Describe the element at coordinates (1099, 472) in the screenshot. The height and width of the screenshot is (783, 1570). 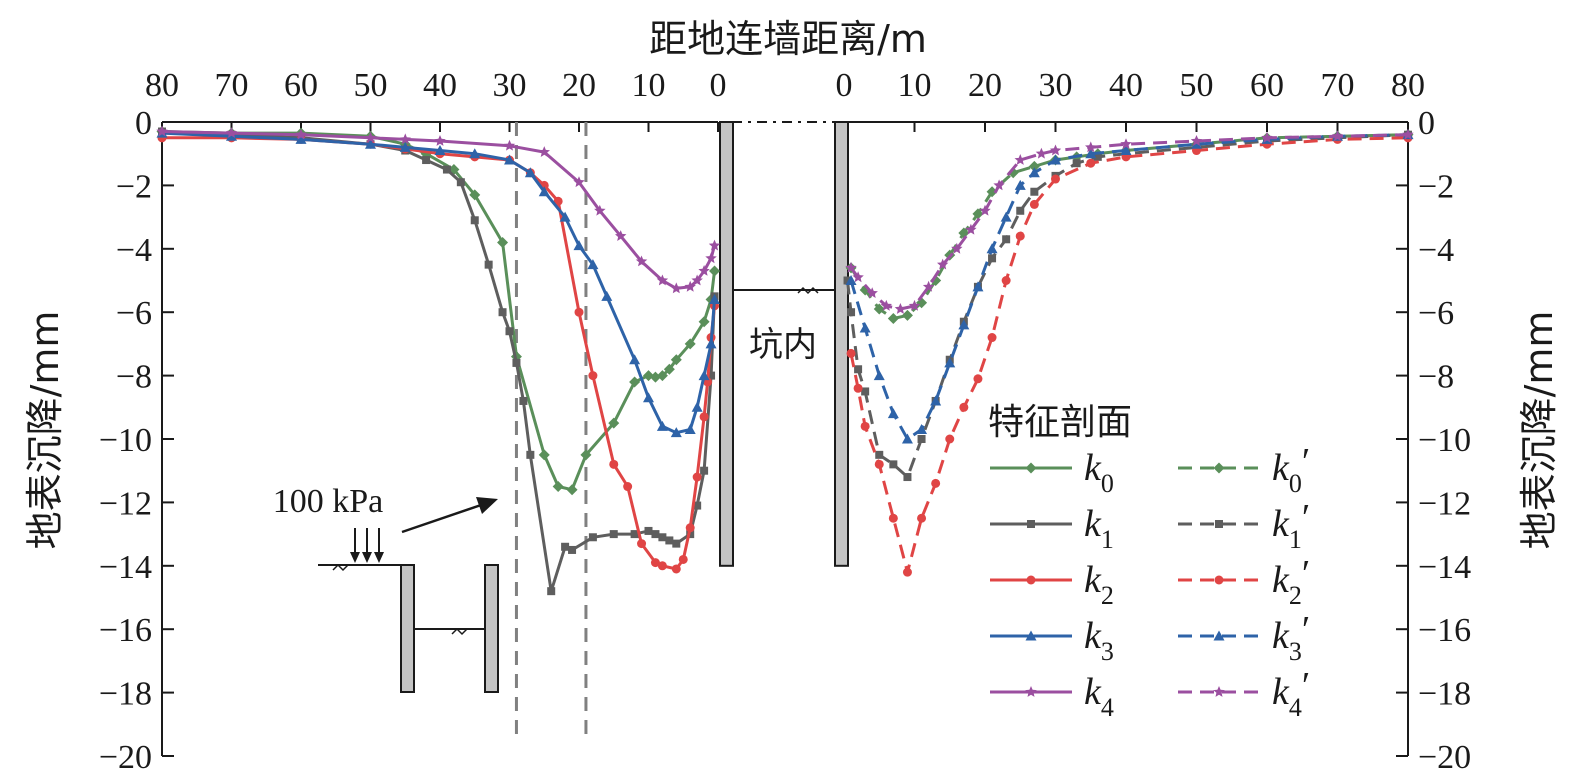
I see `legend-label: k0` at that location.